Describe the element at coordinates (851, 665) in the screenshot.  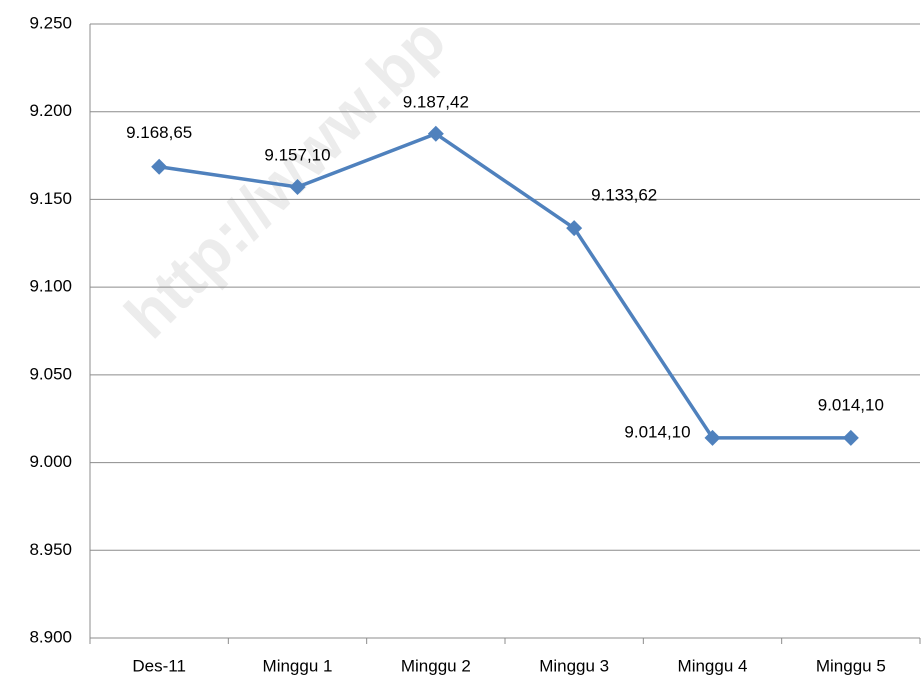
I see `x-tick-label: Minggu 5` at that location.